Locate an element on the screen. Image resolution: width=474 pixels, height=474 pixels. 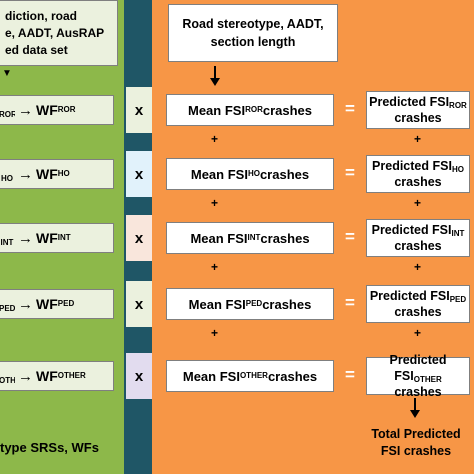
predicted-fsi-box: Predicted FSIHO crashes is located at coordinates (418, 174).